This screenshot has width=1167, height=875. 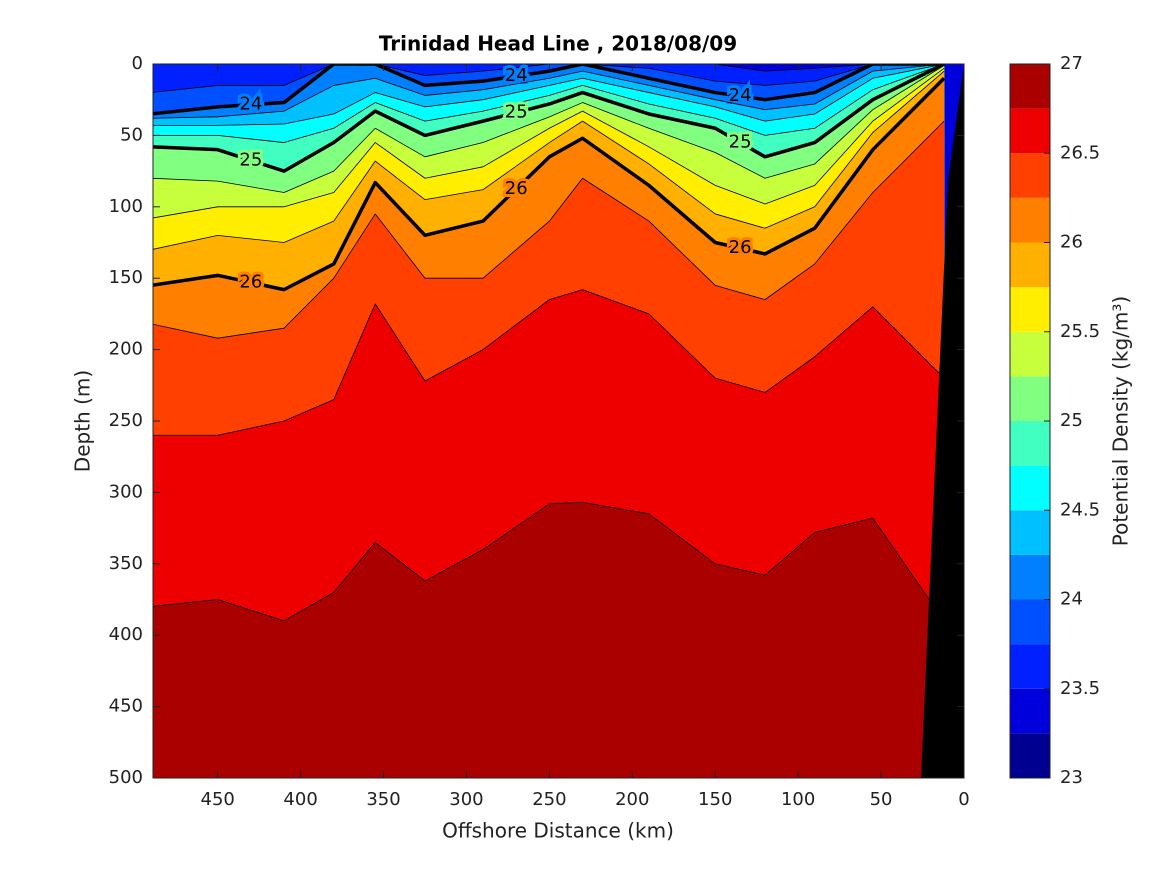 I want to click on colorbar-tick-label: 25.5, so click(x=1080, y=331).